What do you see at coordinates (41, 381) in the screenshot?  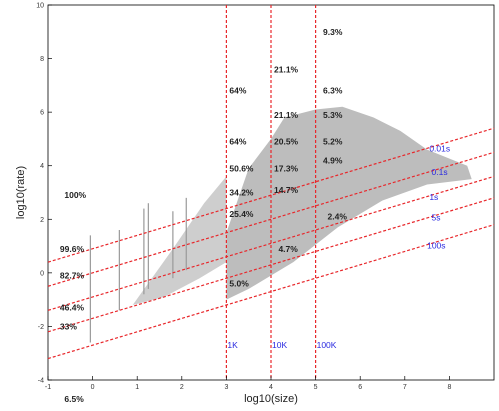 I see `y-tick-label: -4` at bounding box center [41, 381].